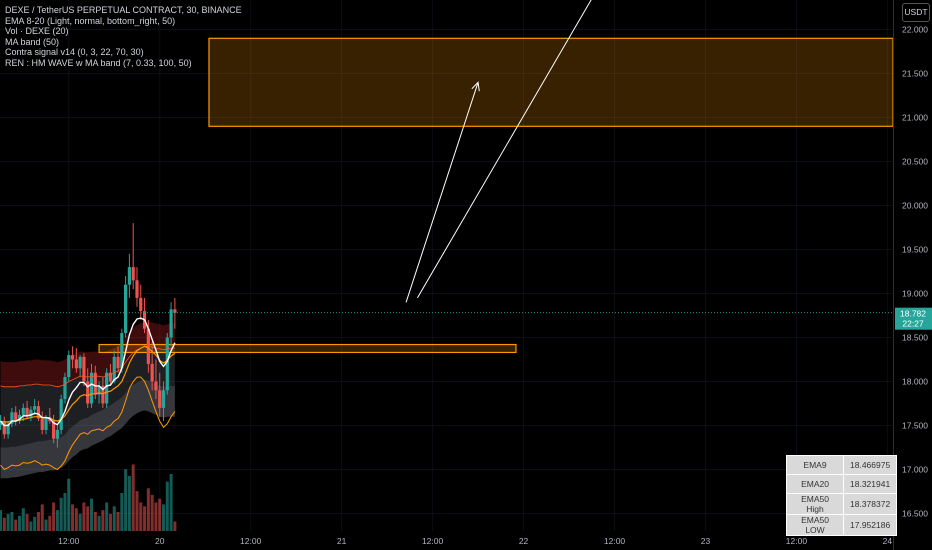  Describe the element at coordinates (307, 348) in the screenshot. I see `zone-box` at that location.